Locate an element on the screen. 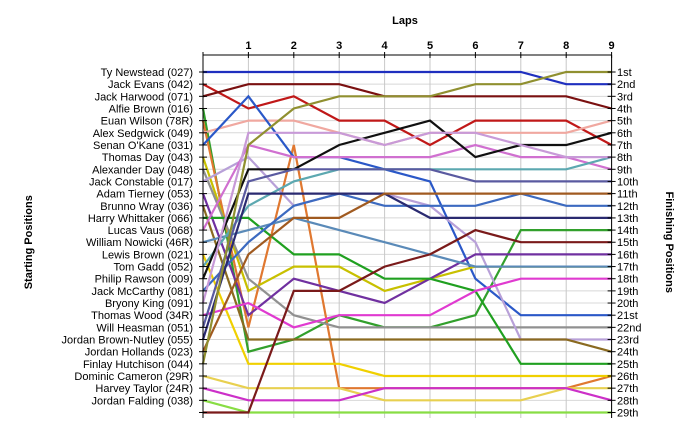  start-position-label: Euan Wilson (78R) is located at coordinates (147, 122).